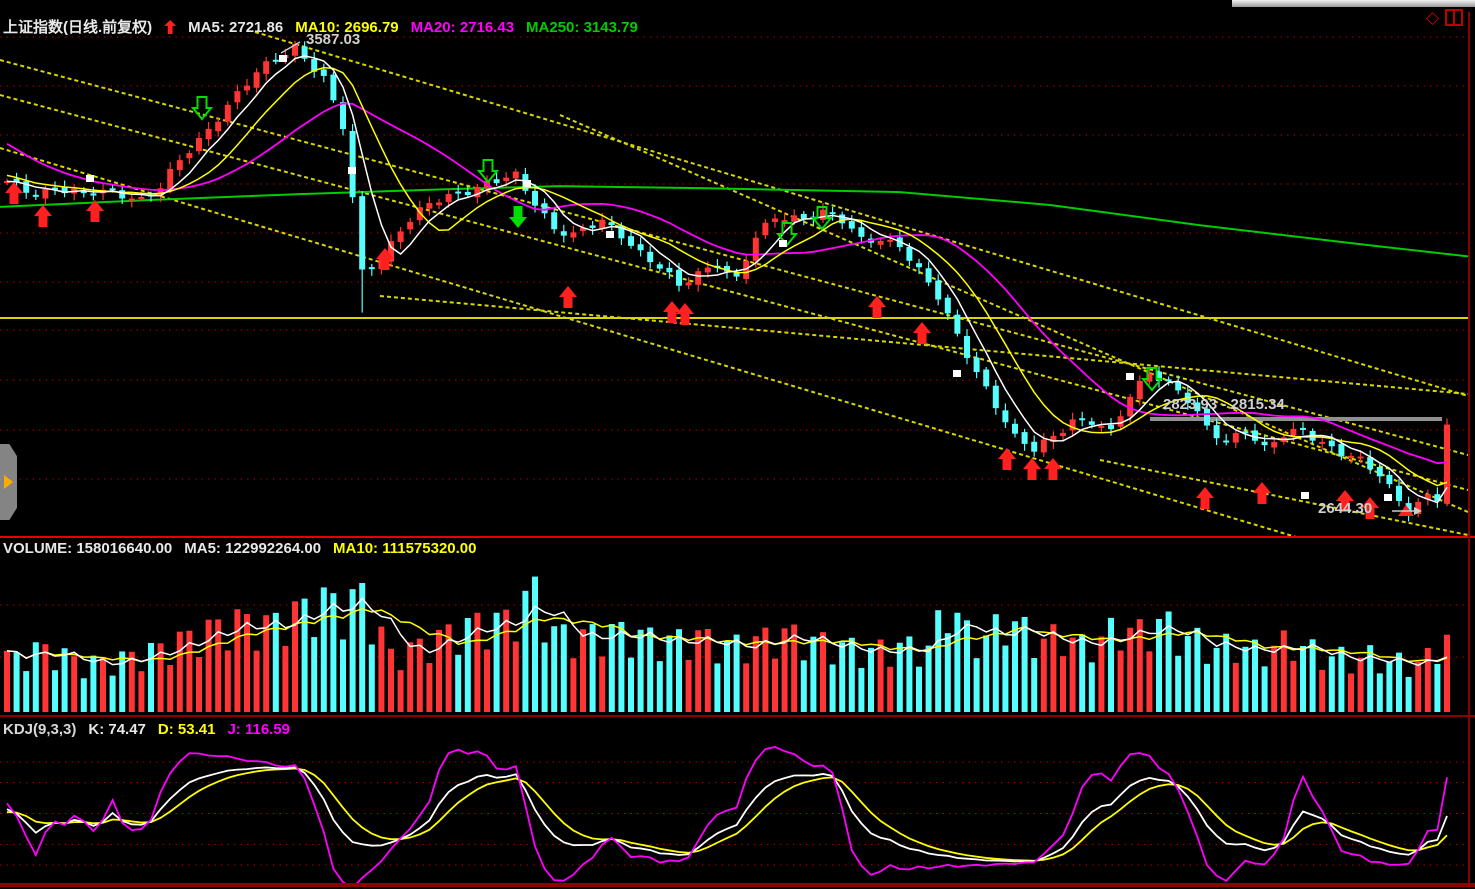 The width and height of the screenshot is (1475, 889). I want to click on kdj-grid, so click(734, 813).